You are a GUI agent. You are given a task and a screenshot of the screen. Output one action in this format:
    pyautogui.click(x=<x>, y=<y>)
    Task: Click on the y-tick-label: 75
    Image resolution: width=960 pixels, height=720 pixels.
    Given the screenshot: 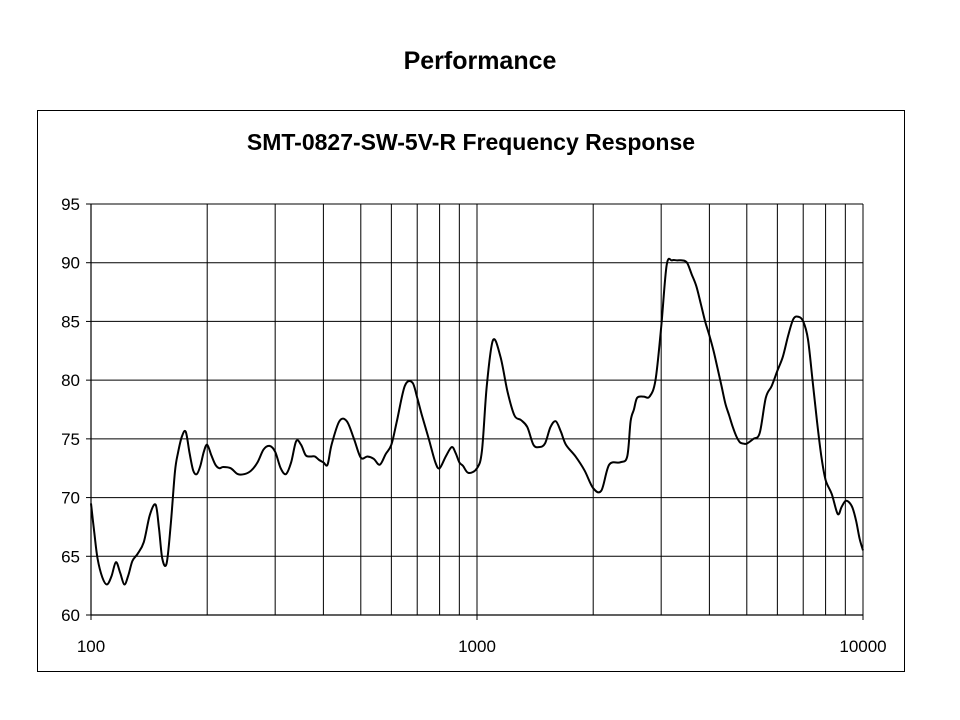 What is the action you would take?
    pyautogui.click(x=70, y=439)
    